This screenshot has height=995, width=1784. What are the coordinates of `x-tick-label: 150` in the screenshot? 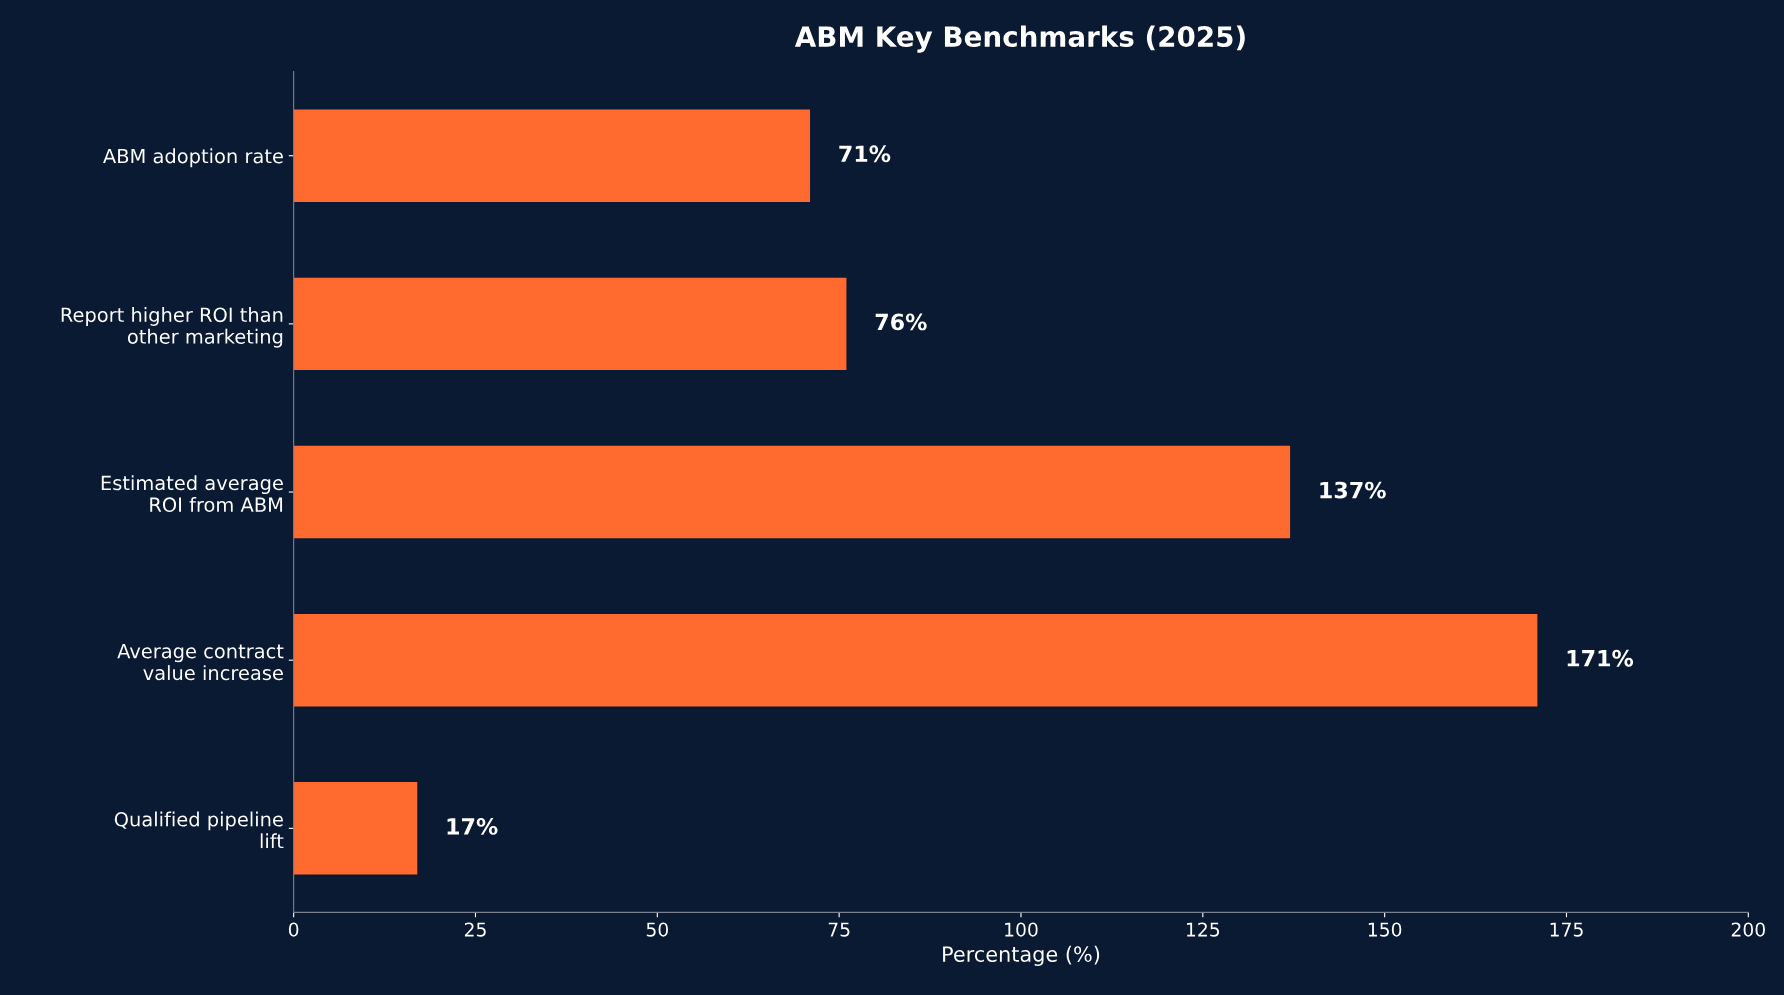 It's located at (1385, 929).